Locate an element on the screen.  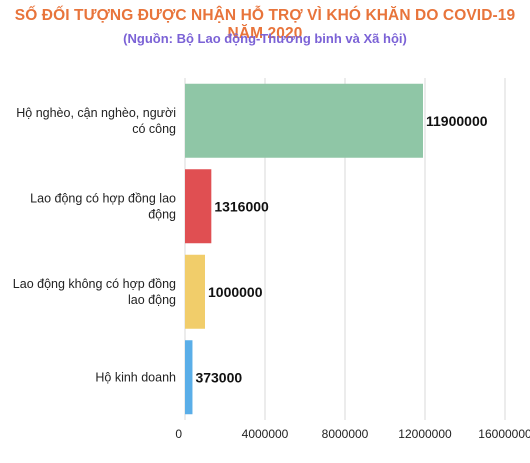
data-label-2: 1000000 is located at coordinates (235, 292).